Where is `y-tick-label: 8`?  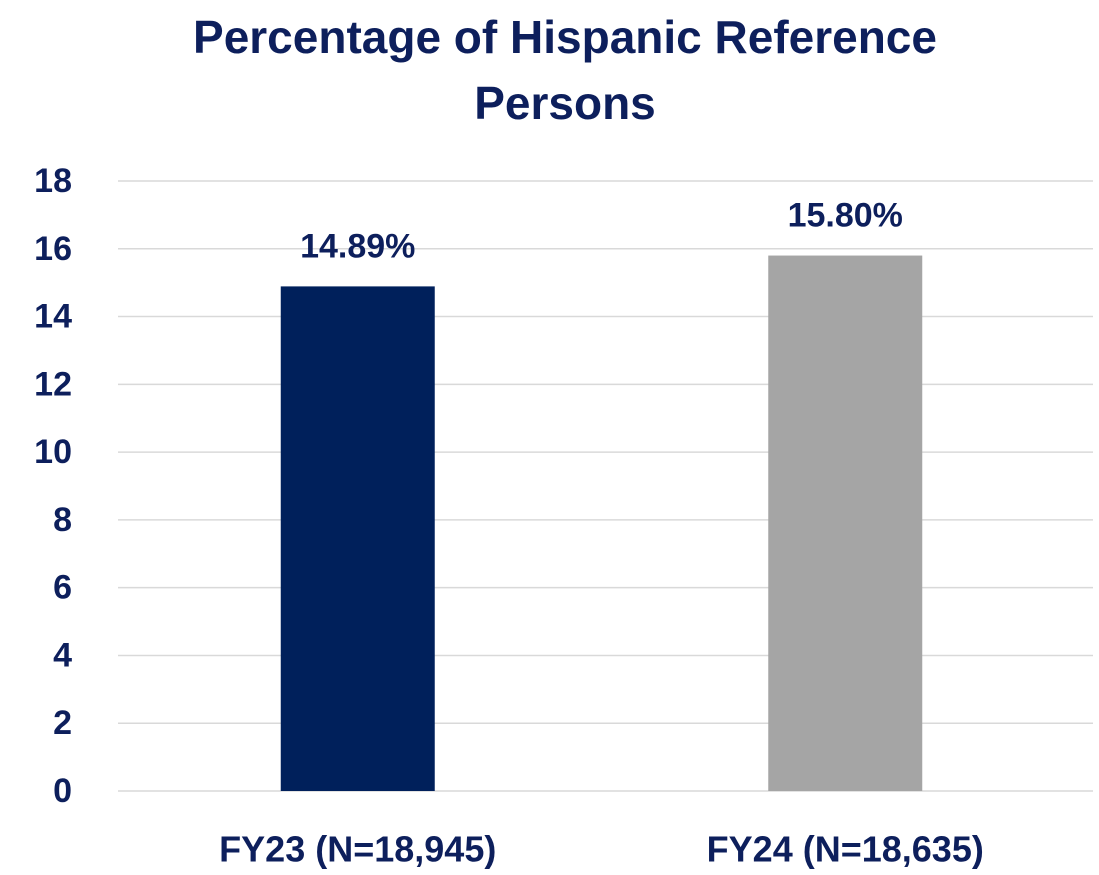
y-tick-label: 8 is located at coordinates (62, 520).